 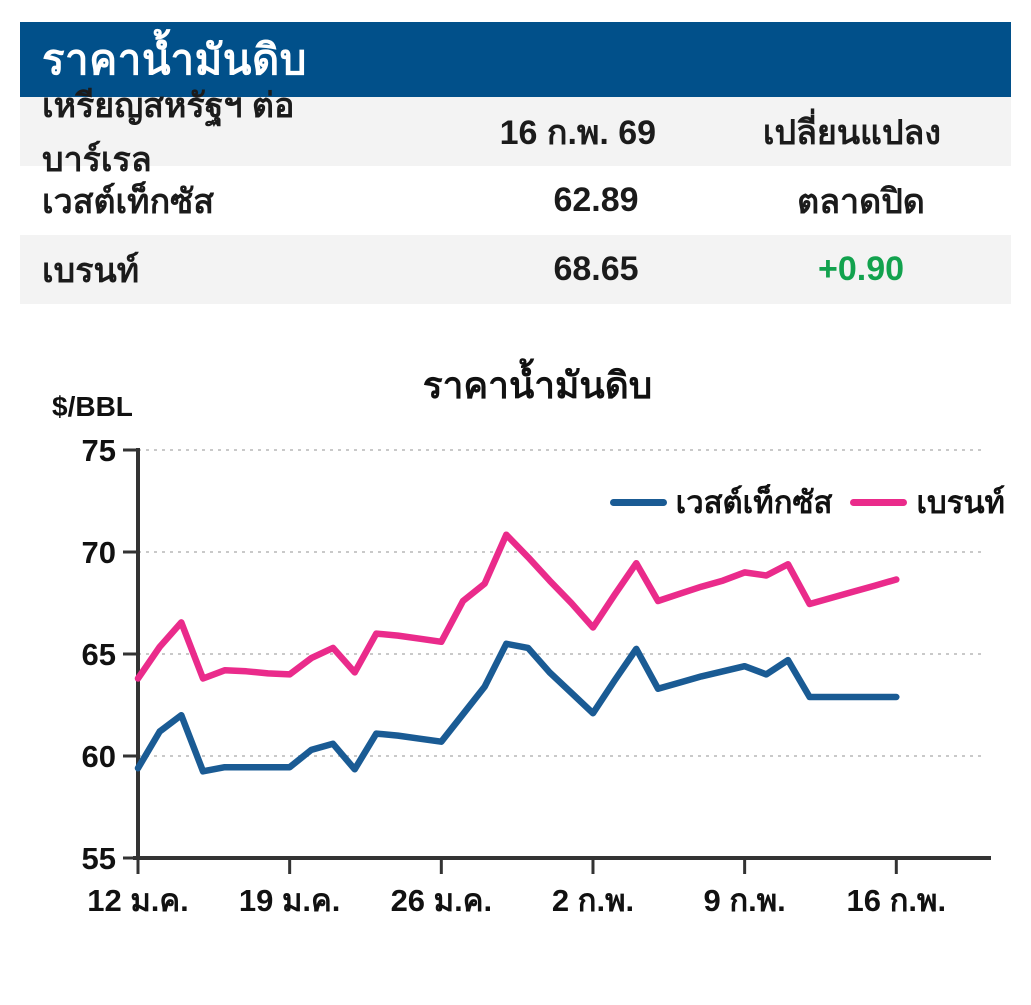 What do you see at coordinates (99, 756) in the screenshot?
I see `y-tick-label: 60` at bounding box center [99, 756].